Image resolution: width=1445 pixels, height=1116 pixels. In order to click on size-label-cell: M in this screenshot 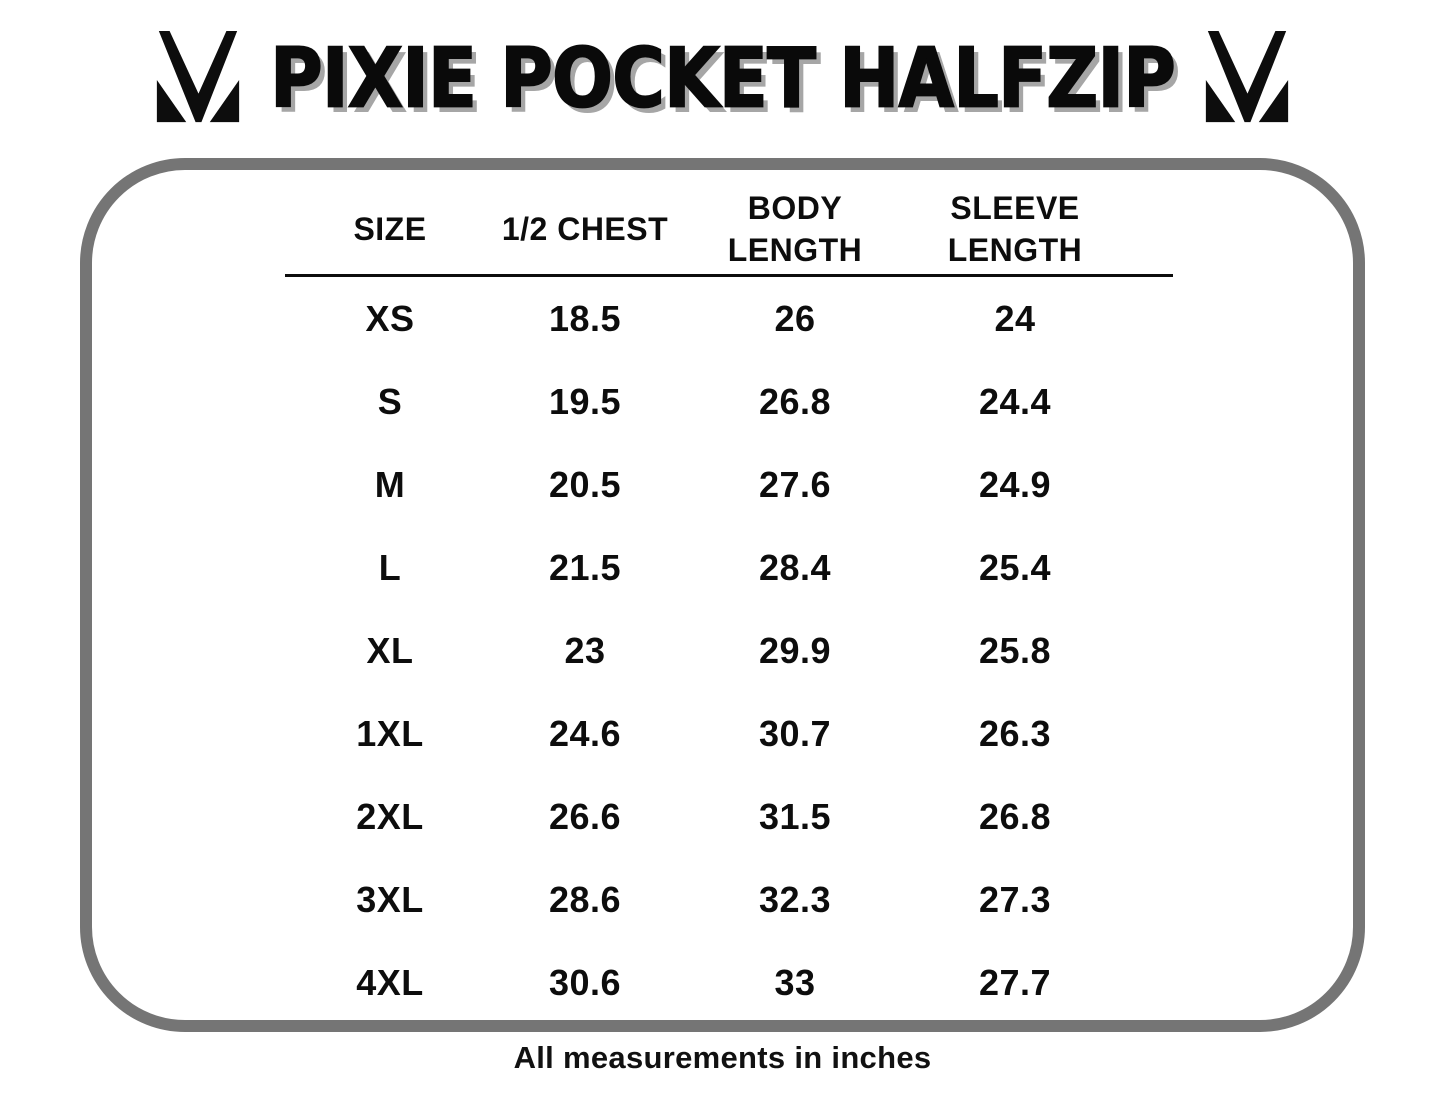, I will do `click(390, 484)`.